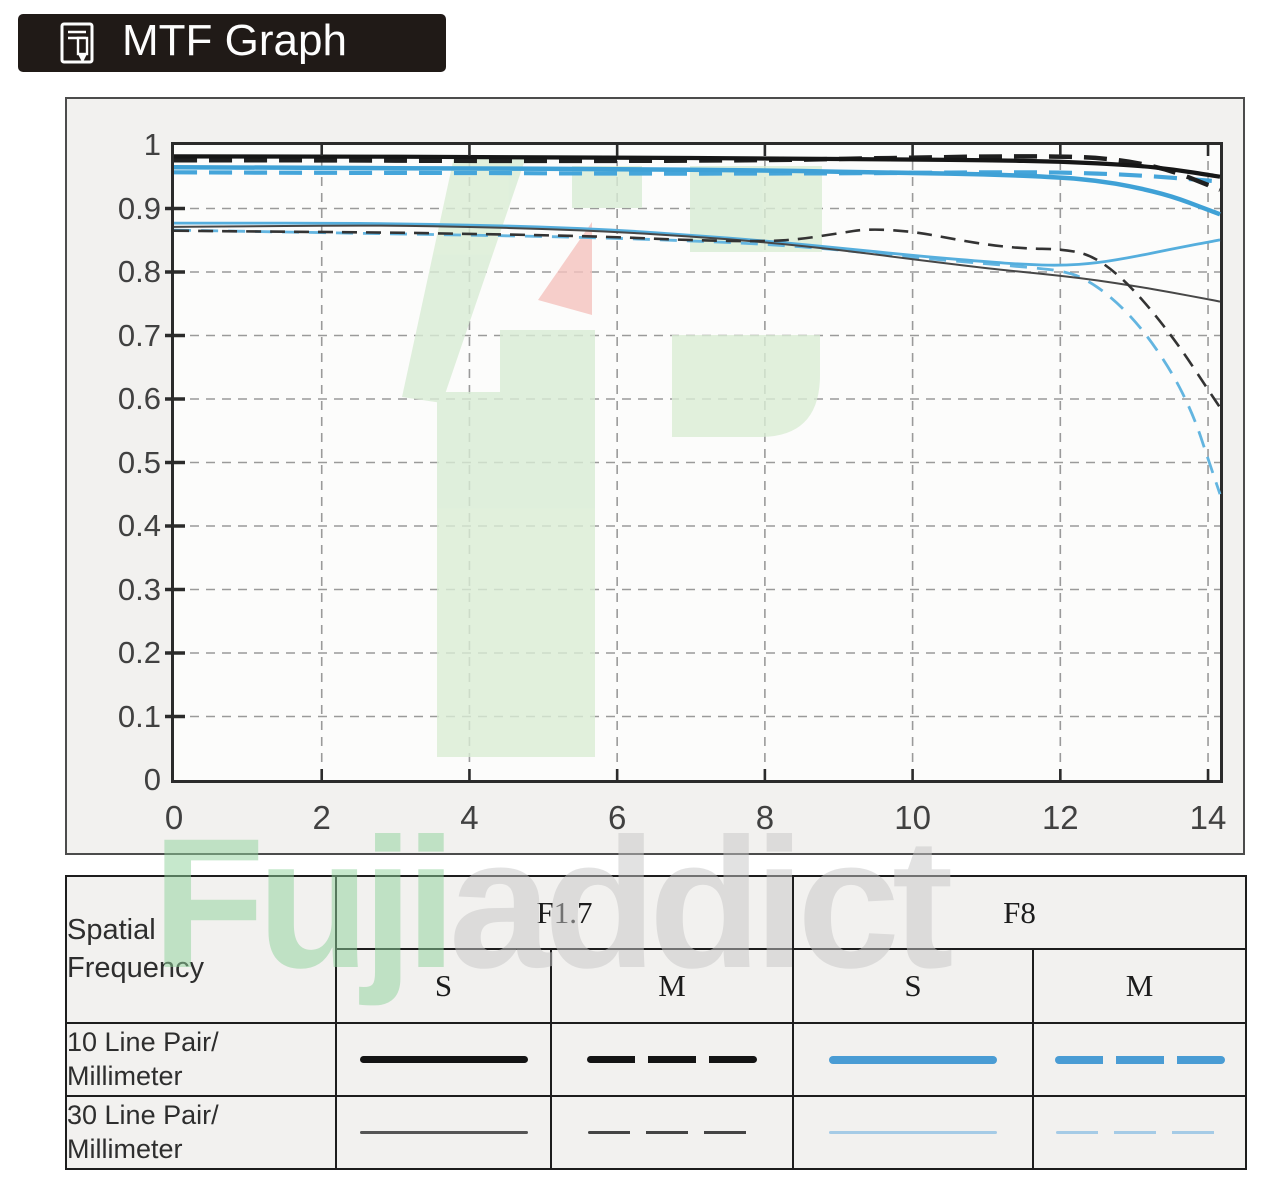  What do you see at coordinates (672, 1132) in the screenshot?
I see `sample-f17-m-30lp` at bounding box center [672, 1132].